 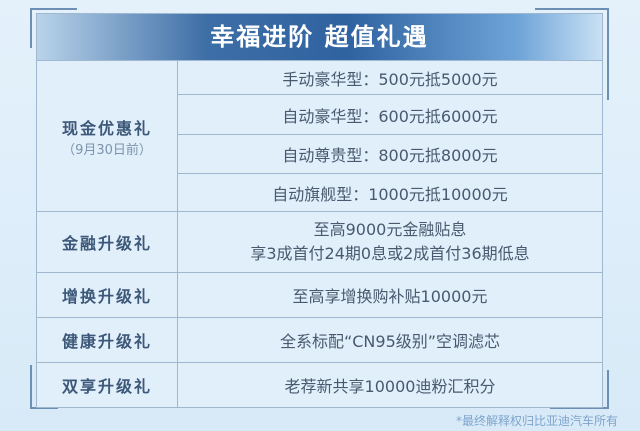 I want to click on cash-item: 自动尊贵型：800元抵8000元, so click(x=390, y=153).